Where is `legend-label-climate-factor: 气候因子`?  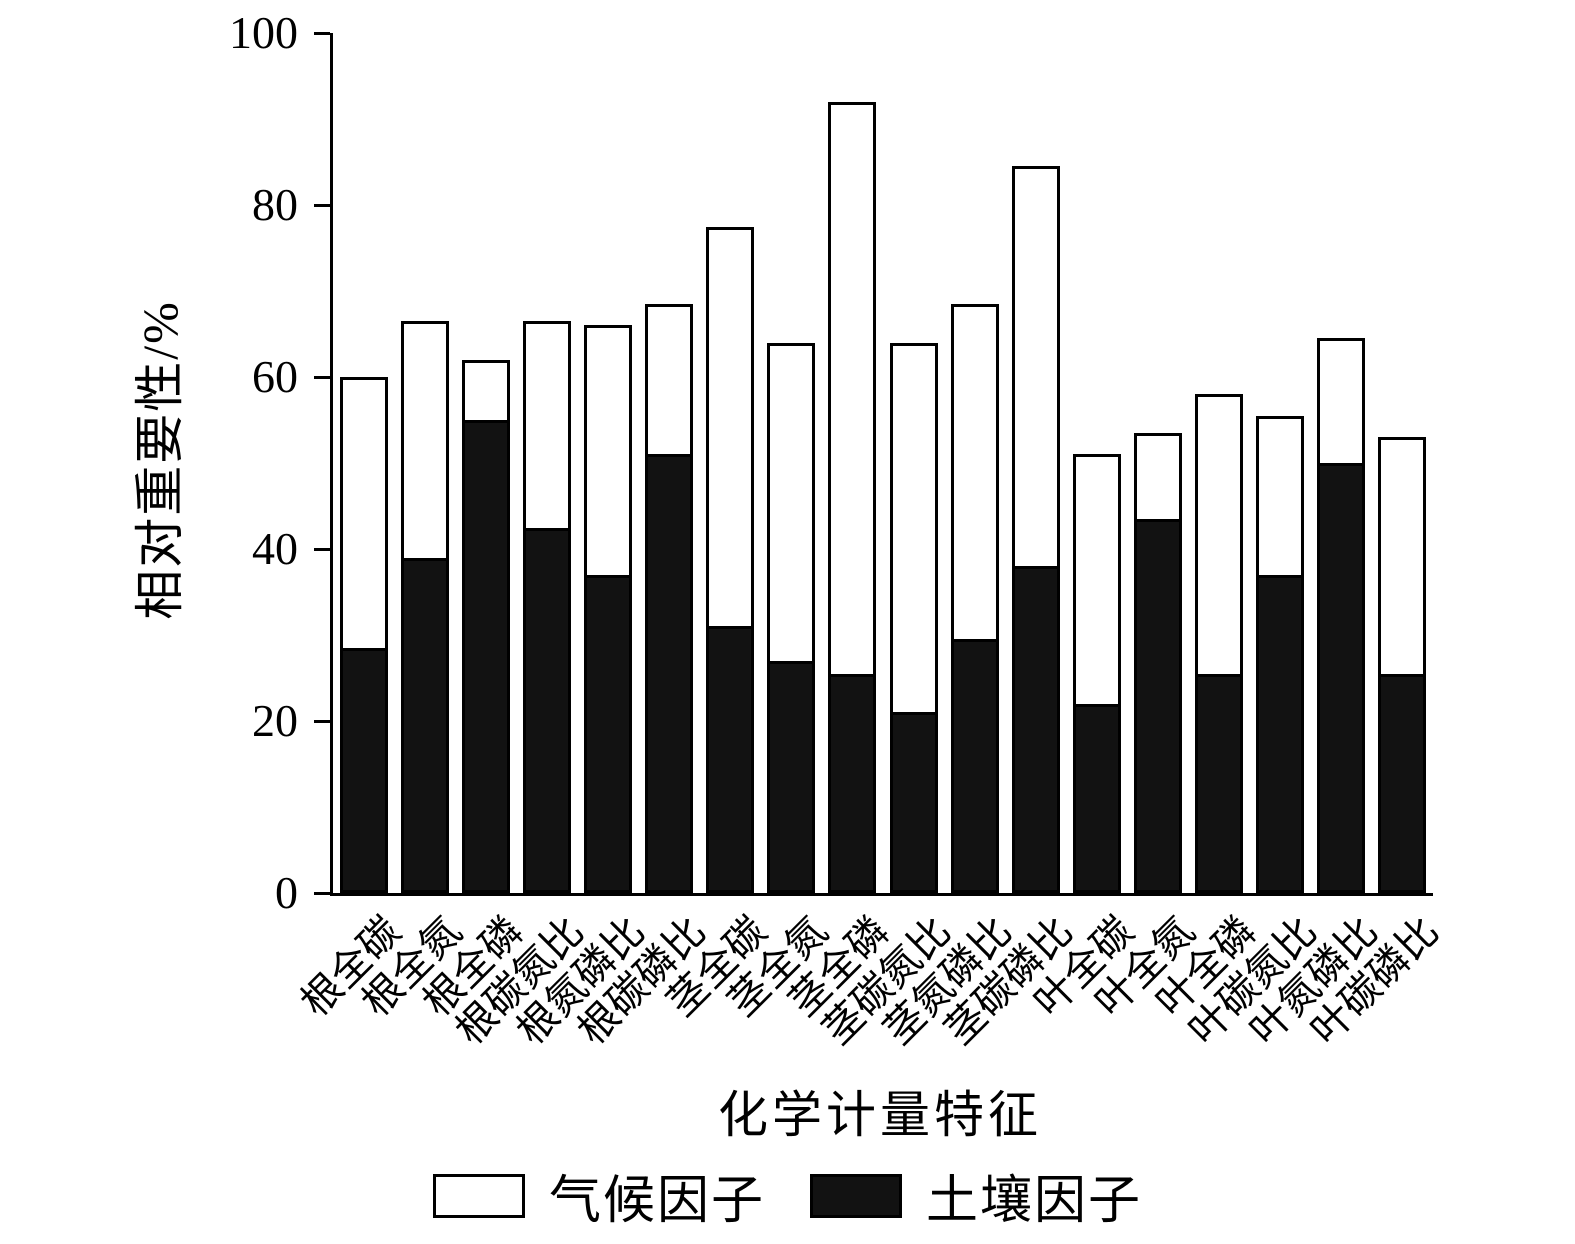
legend-label-climate-factor: 气候因子 is located at coordinates (656, 1201).